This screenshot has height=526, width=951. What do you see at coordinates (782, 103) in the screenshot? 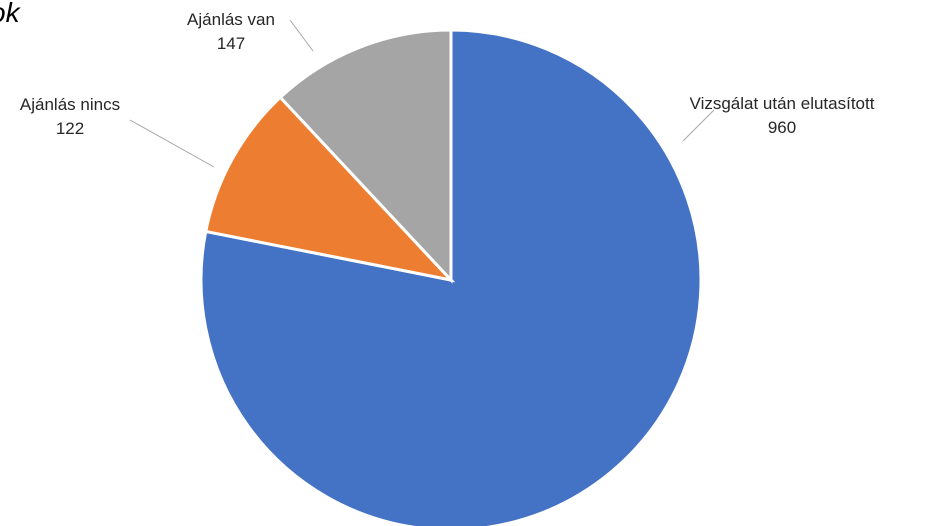
I see `data-label-category: Vizsgálat után elutasított` at bounding box center [782, 103].